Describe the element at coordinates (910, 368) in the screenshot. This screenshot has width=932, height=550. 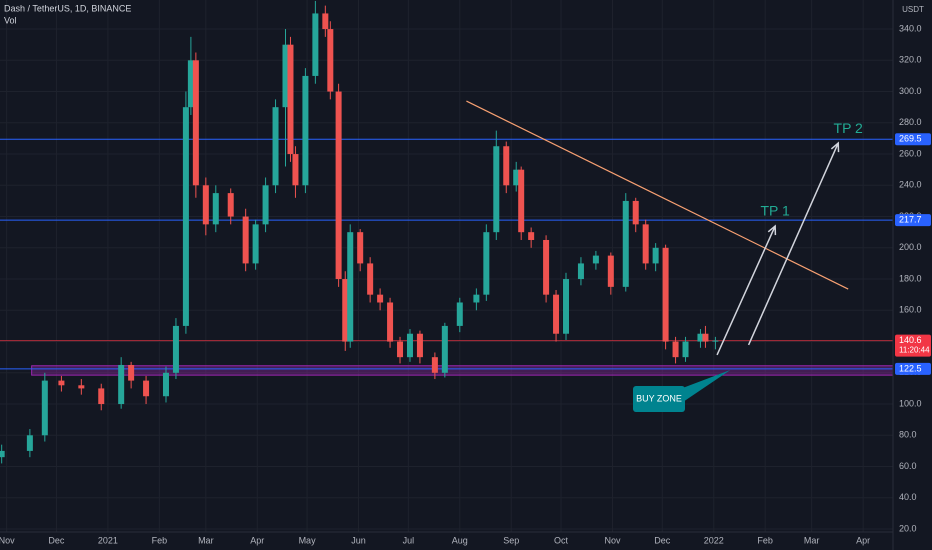
I see `zone-tag: 122.5` at that location.